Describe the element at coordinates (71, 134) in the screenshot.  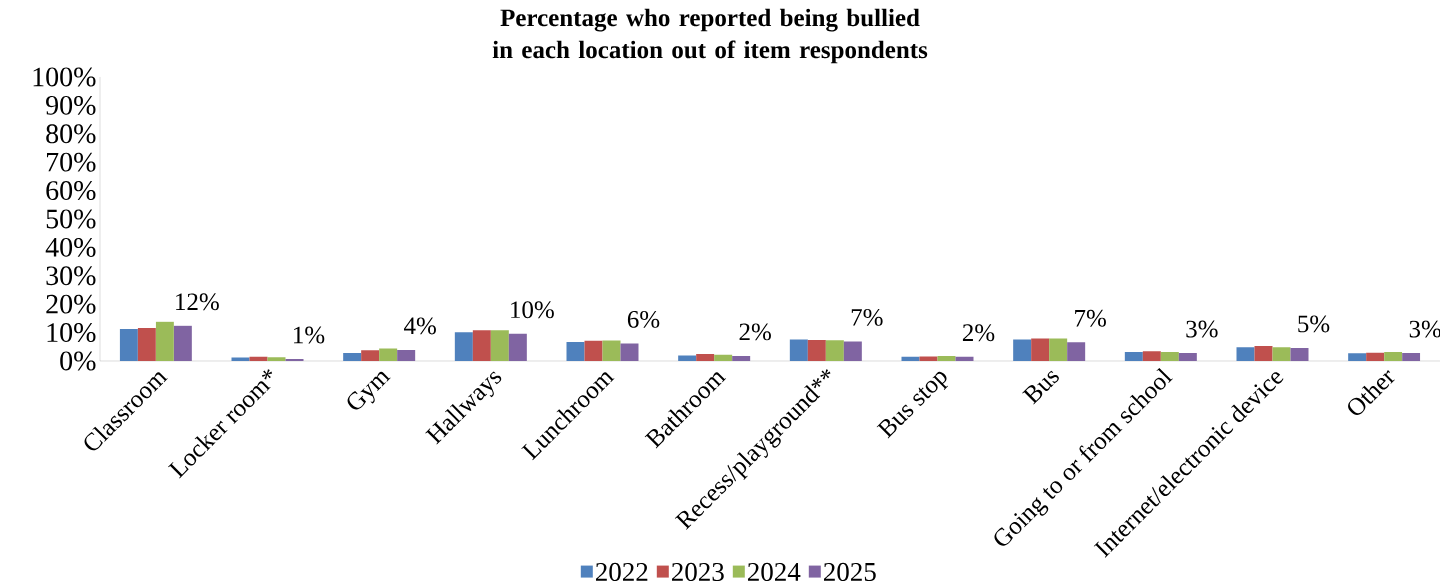
I see `y-tick-label: 80%` at that location.